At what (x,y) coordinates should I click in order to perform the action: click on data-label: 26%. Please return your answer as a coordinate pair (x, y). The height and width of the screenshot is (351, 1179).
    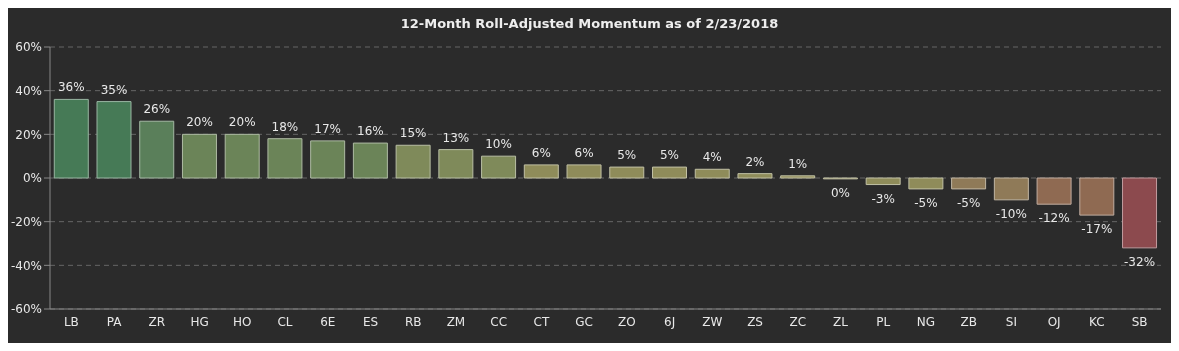
    Looking at the image, I should click on (157, 109).